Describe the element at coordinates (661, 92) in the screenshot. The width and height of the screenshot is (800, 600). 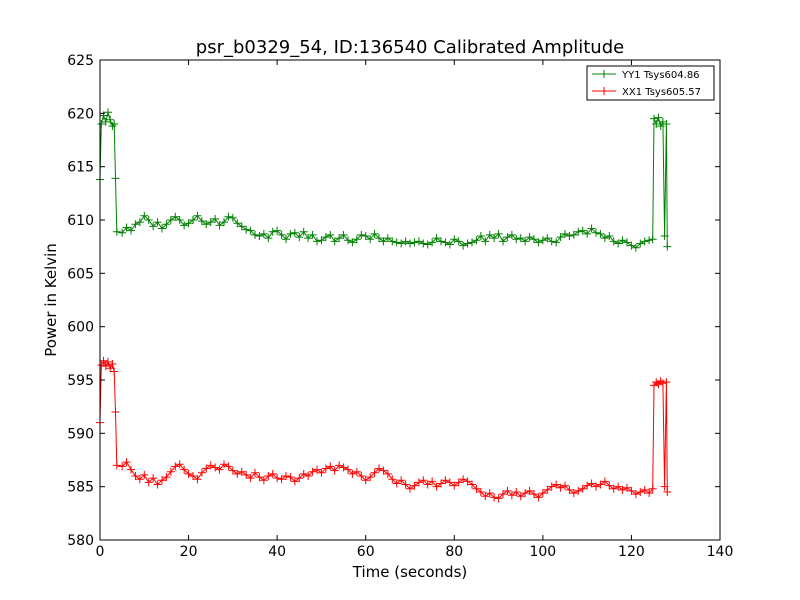
I see `legend-label: XX1 Tsys605.57` at that location.